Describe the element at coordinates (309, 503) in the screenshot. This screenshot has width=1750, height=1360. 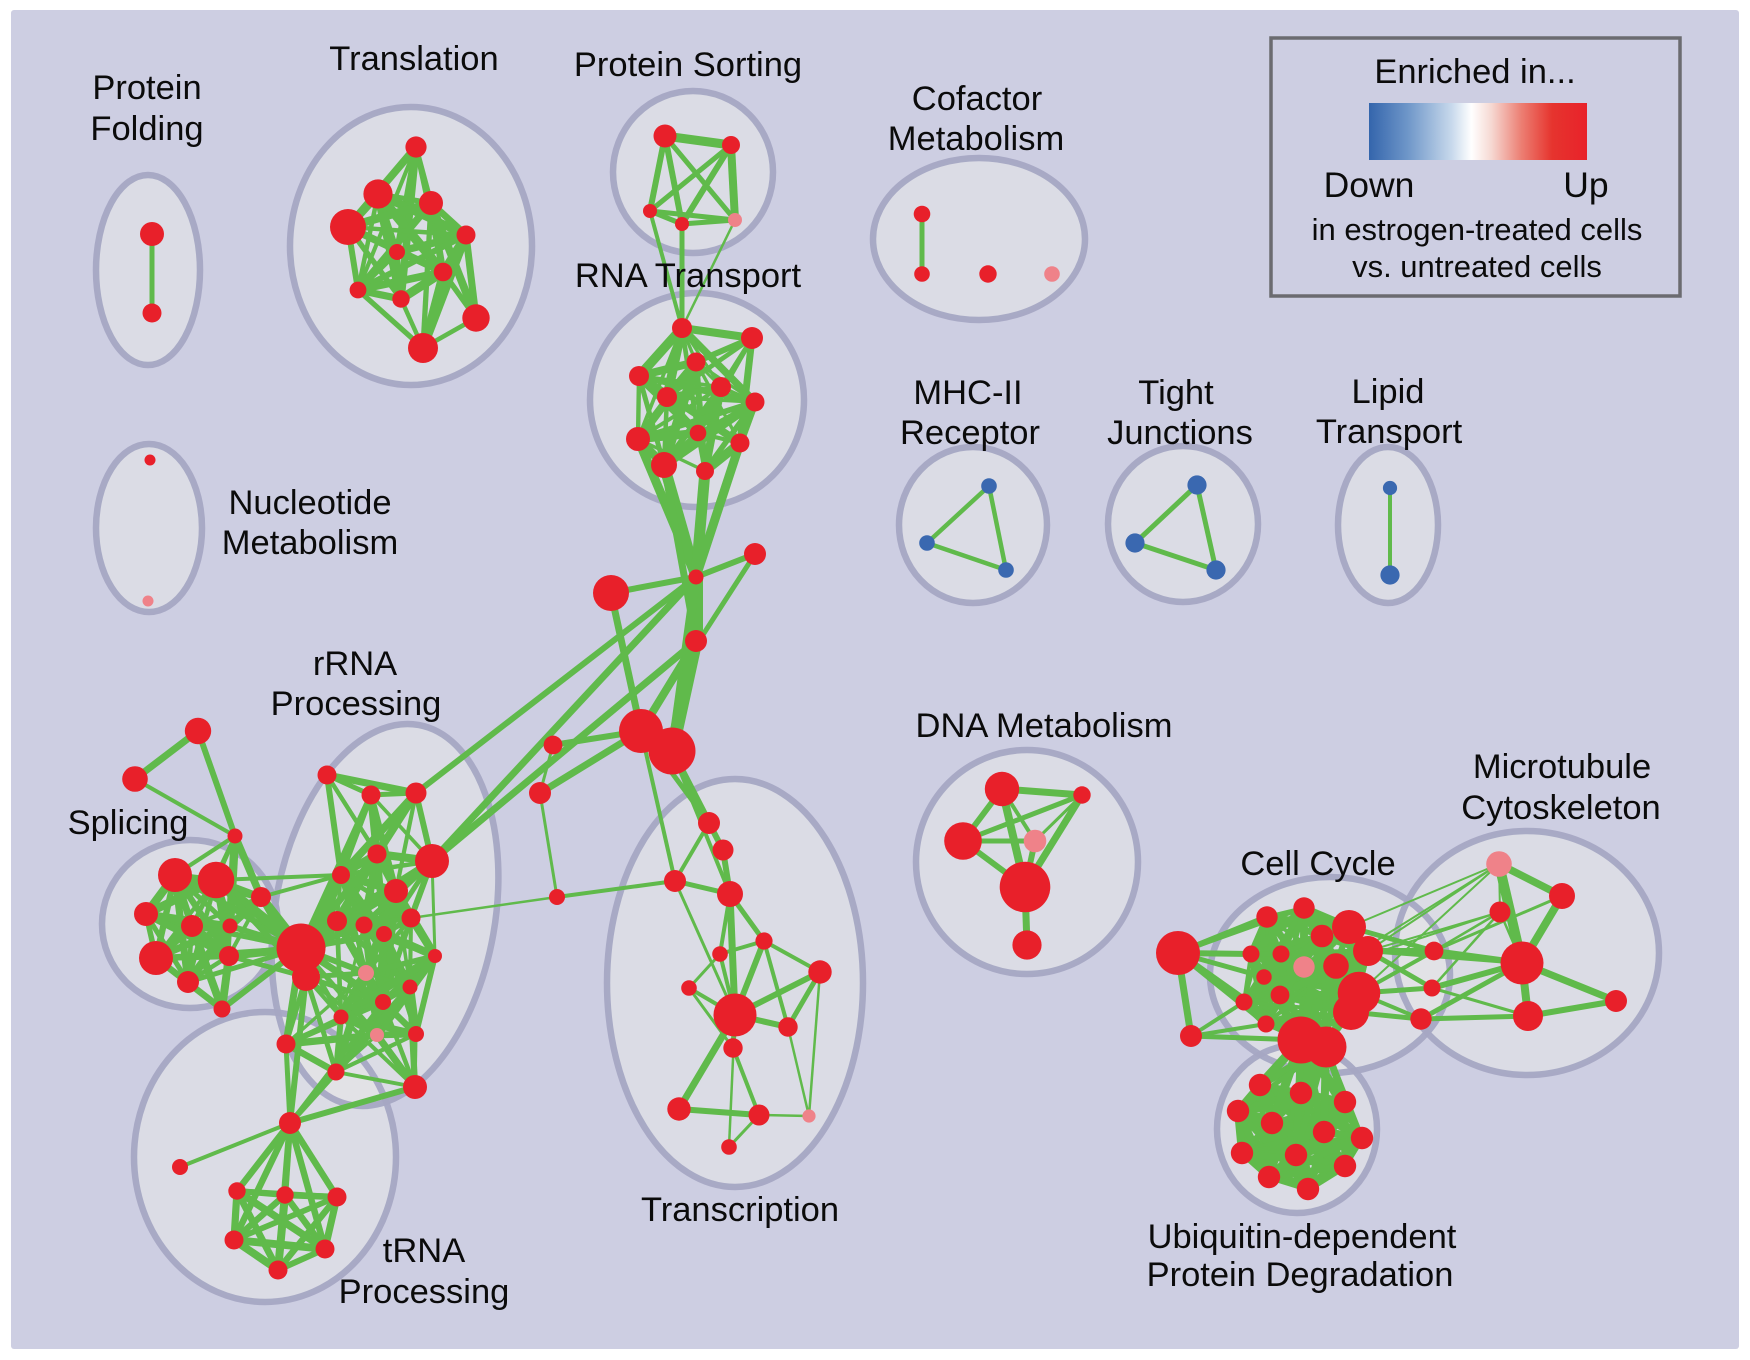
I see `svg-text: Nucleotide` at that location.